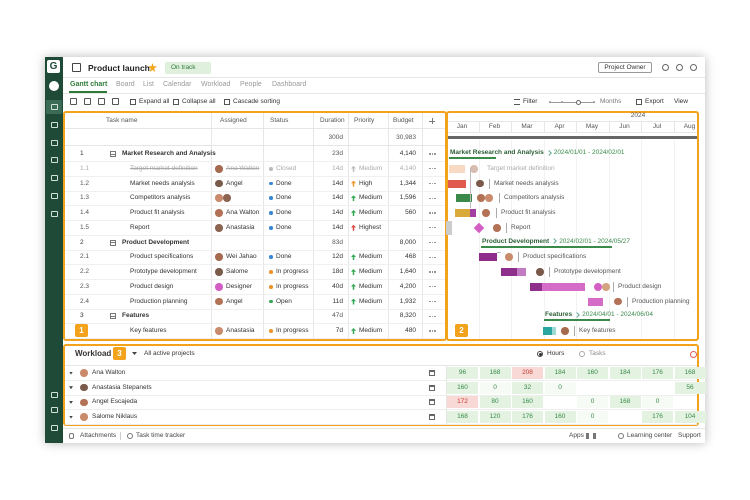 This screenshot has width=750, height=500. What do you see at coordinates (160, 198) in the screenshot?
I see `task-name: Competitors analysis` at bounding box center [160, 198].